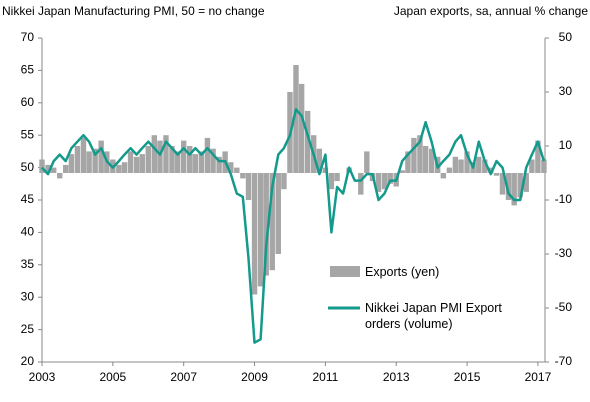  Describe the element at coordinates (538, 377) in the screenshot. I see `x-tick-label: 2017` at that location.